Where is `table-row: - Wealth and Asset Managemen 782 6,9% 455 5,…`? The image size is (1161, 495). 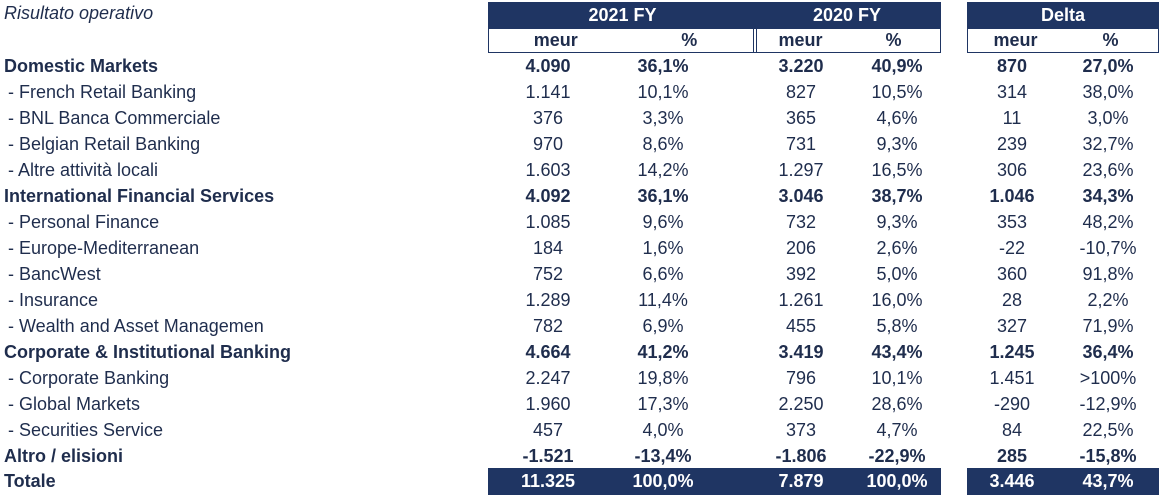 table-row: - Wealth and Asset Managemen 782 6,9% 455 5,… is located at coordinates (580, 326).